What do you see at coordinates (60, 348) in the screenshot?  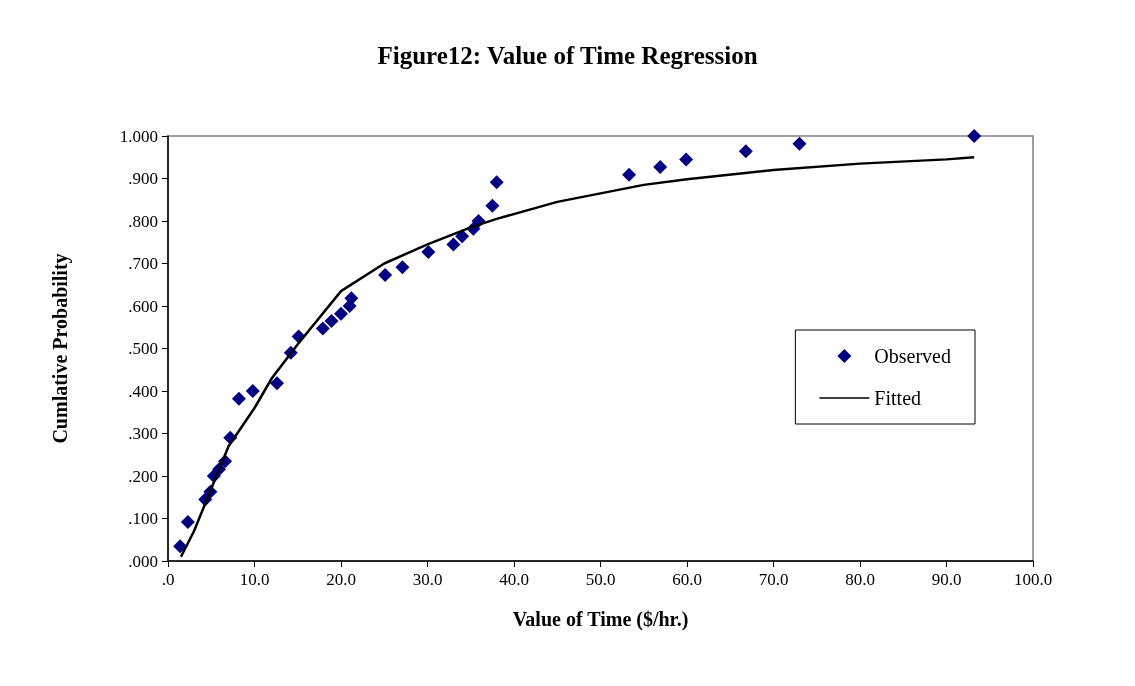 I see `y-axis-title: Cumlative Probability` at bounding box center [60, 348].